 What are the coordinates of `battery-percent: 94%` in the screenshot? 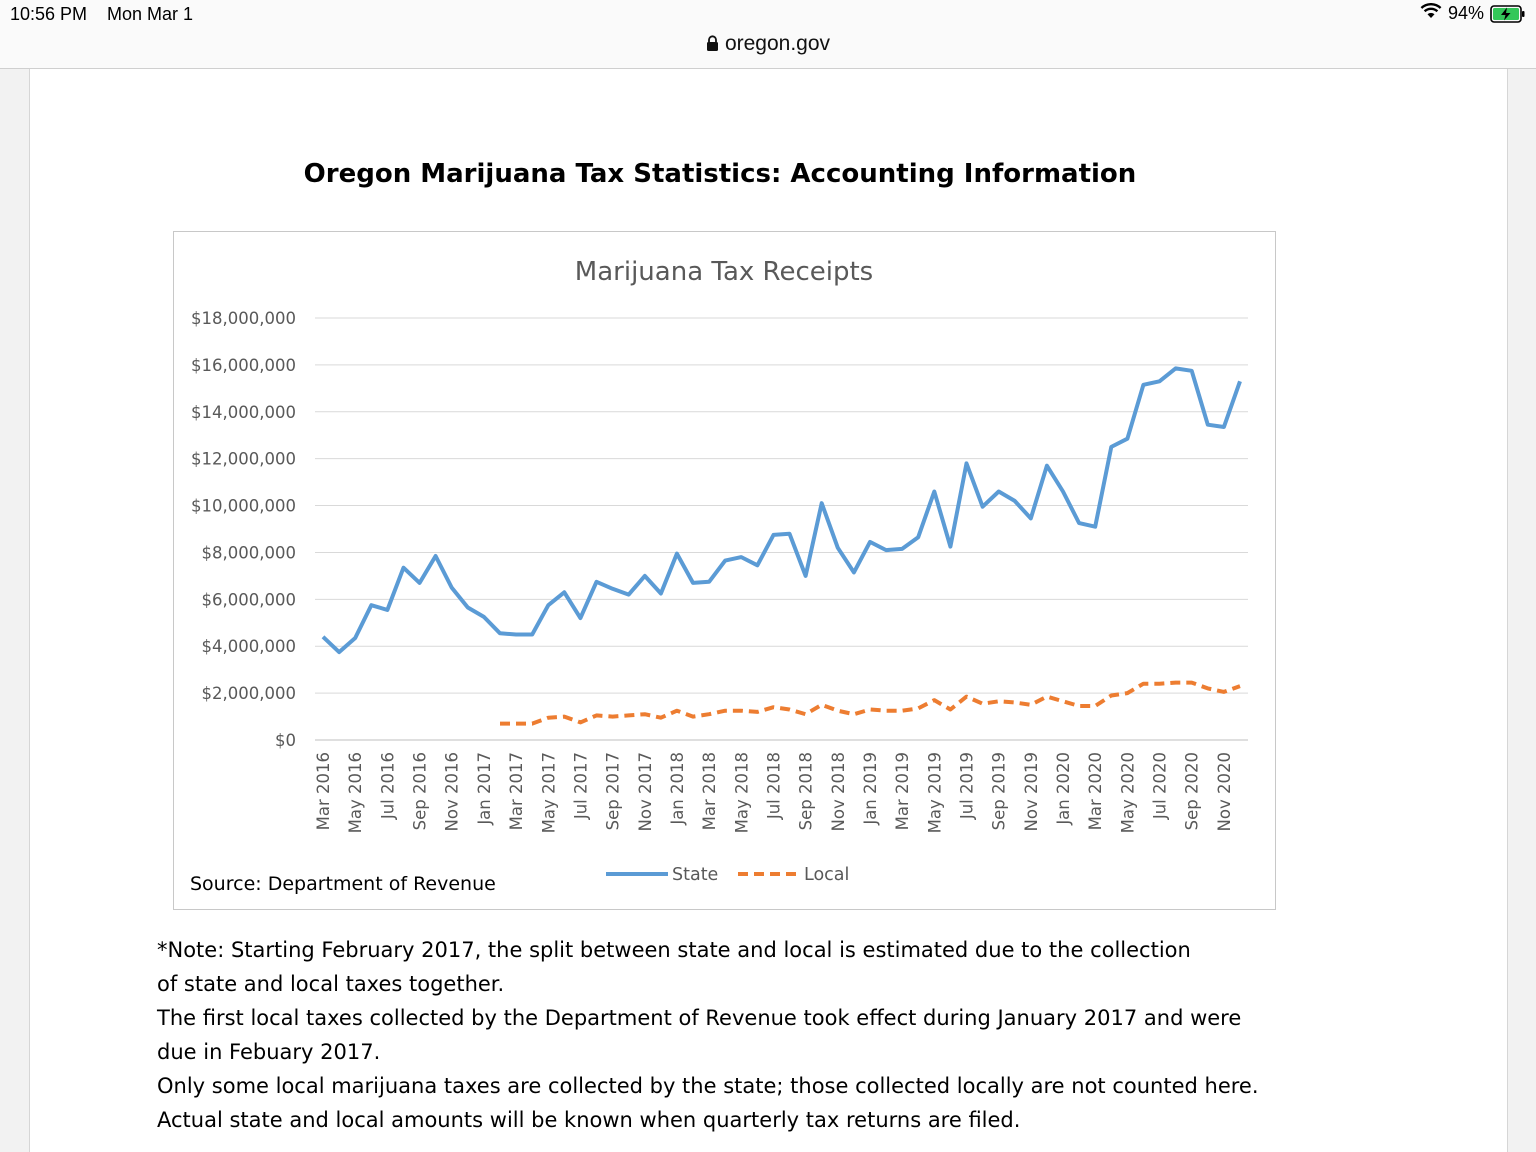 It's located at (1465, 13).